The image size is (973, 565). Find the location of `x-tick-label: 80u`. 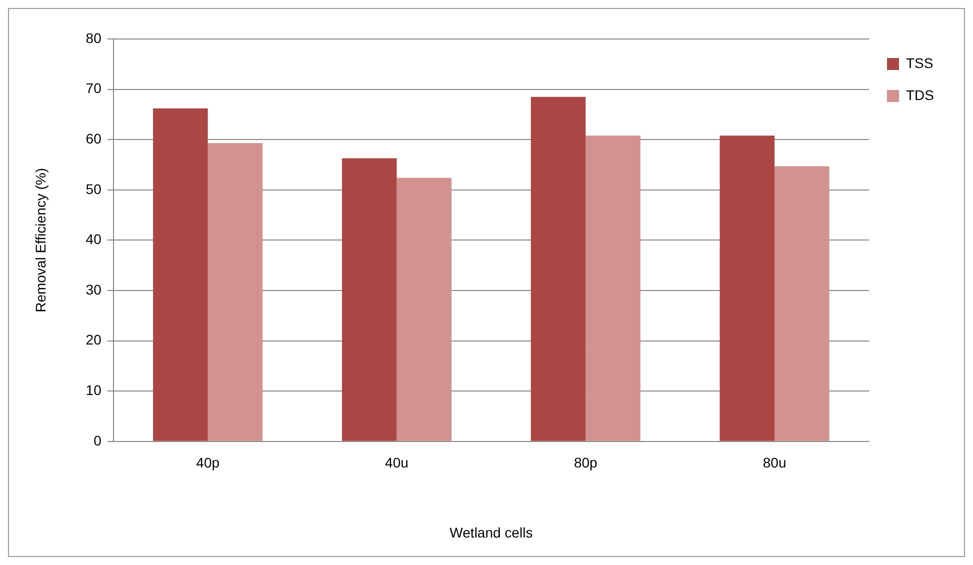

x-tick-label: 80u is located at coordinates (774, 462).